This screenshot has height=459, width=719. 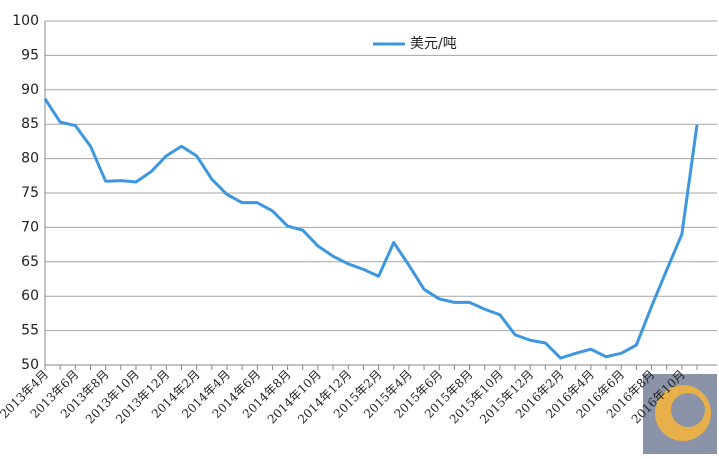 I want to click on y-tick-label: 60, so click(x=30, y=296).